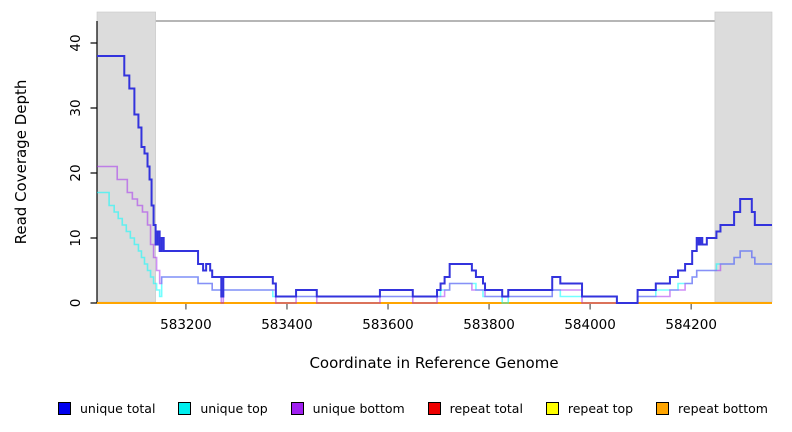  Describe the element at coordinates (743, 157) in the screenshot. I see `right-repeat-region` at that location.